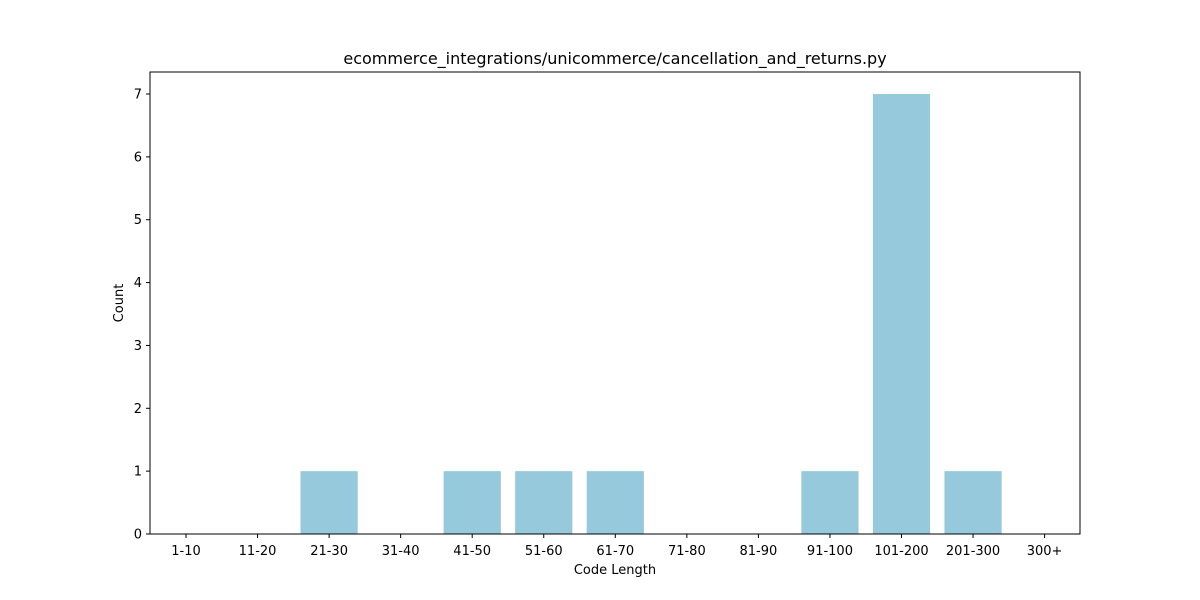 The image size is (1200, 600). I want to click on x-tick-label: 81-90, so click(759, 551).